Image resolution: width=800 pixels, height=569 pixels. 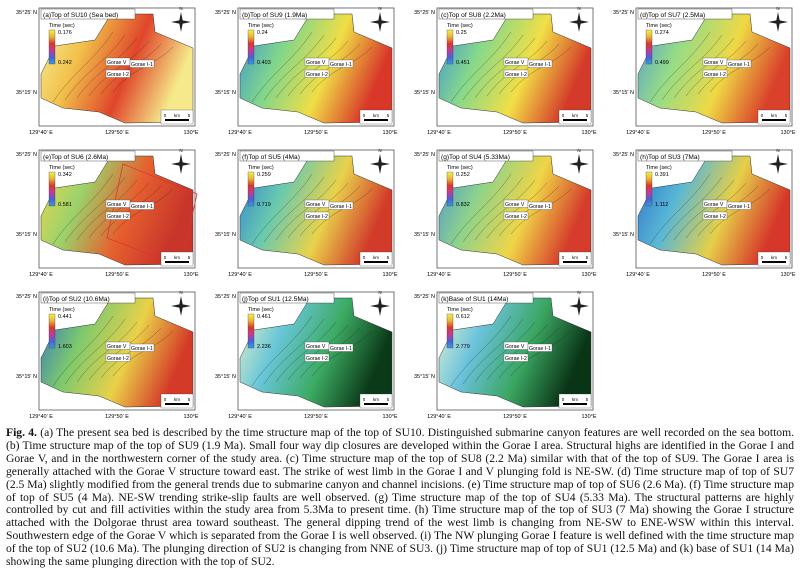 I want to click on panel-title: (g)Top of SU4 (5.33Ma), so click(x=475, y=157).